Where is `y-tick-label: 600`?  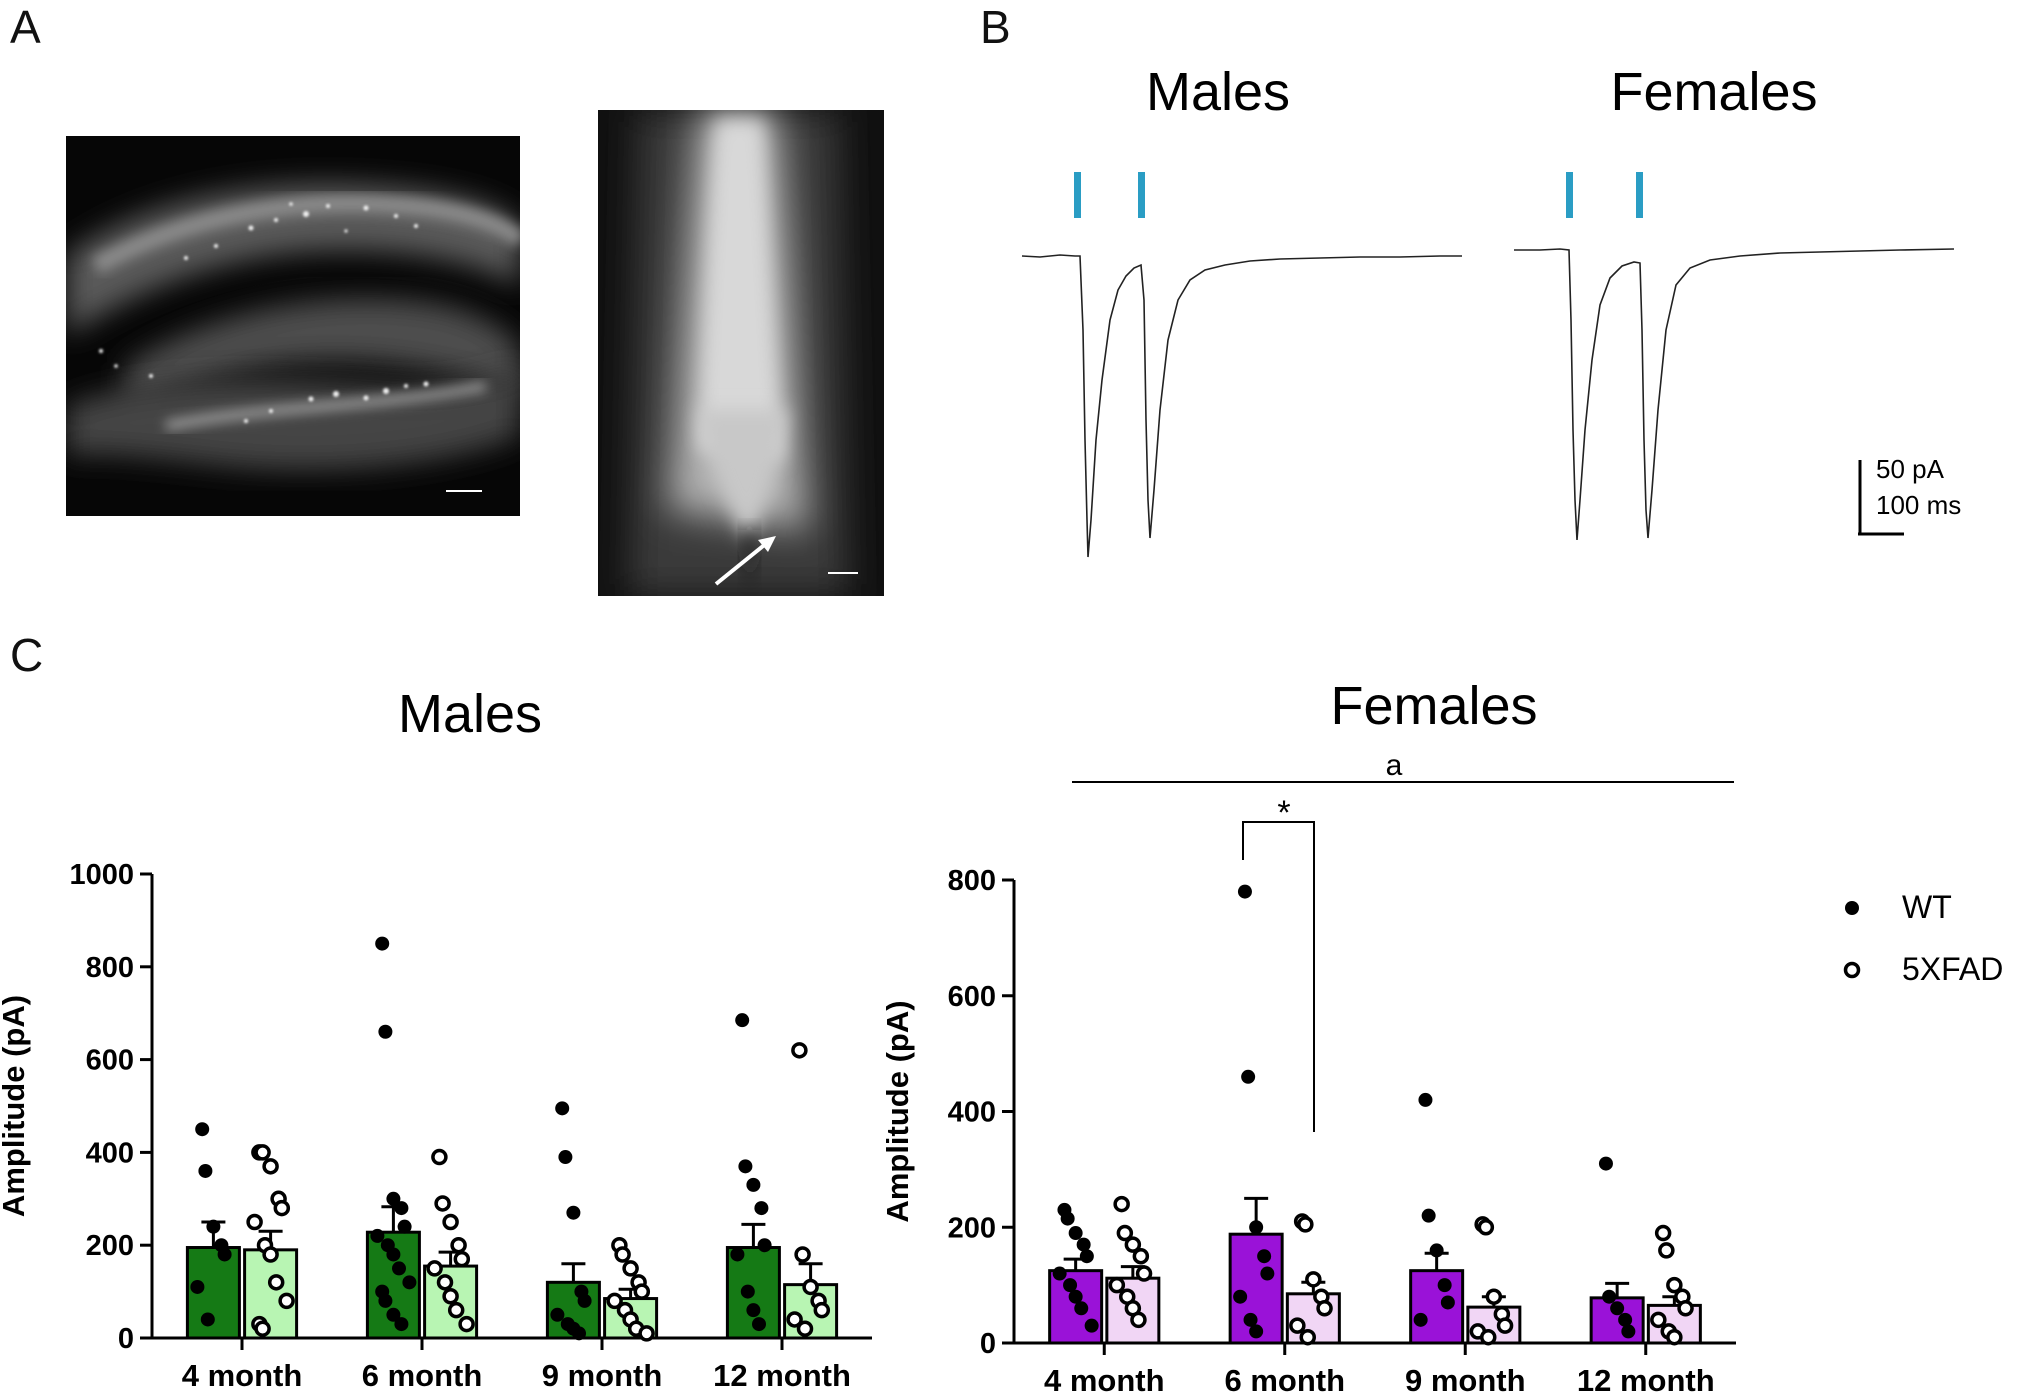 y-tick-label: 600 is located at coordinates (110, 1061).